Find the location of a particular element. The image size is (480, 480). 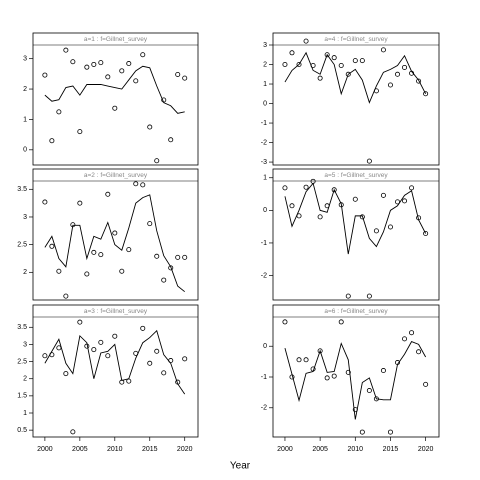

strip-title: a=3 : f=Gillnet_survey is located at coordinates (116, 311).